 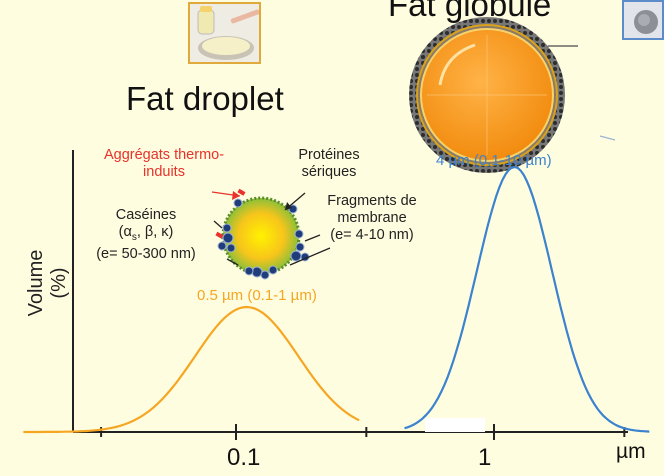 I want to click on fat-droplet-illustration, so click(x=271, y=234).